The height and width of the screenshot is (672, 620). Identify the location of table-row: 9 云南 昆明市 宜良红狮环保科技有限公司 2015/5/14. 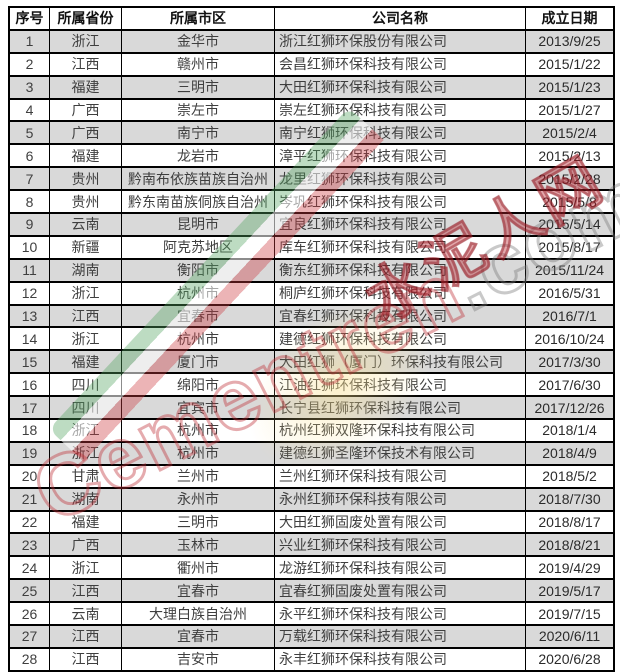
(312, 225).